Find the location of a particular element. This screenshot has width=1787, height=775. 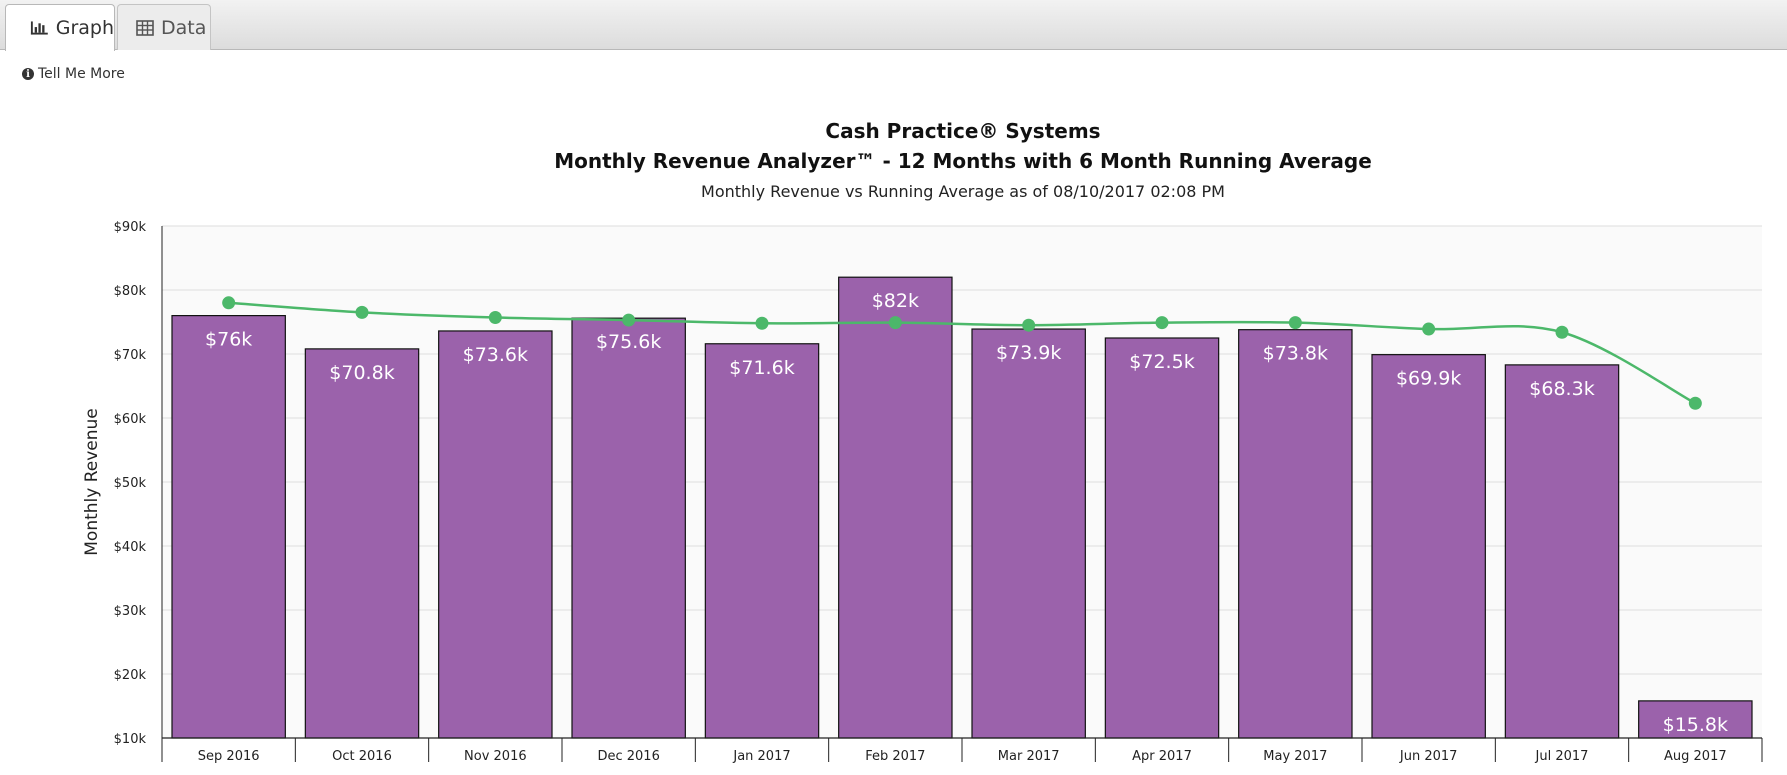

tell-me-more-link: i Tell Me More is located at coordinates (73, 74).